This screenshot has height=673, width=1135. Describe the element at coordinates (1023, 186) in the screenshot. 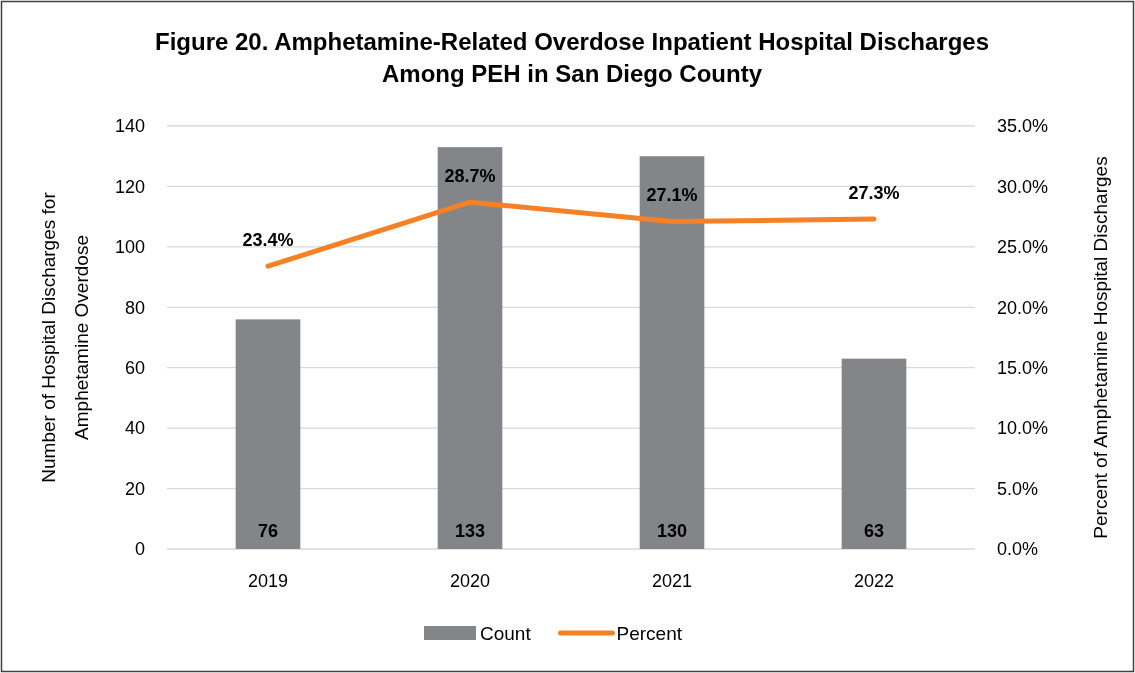

I see `y2-tick-label: 30.0%` at that location.